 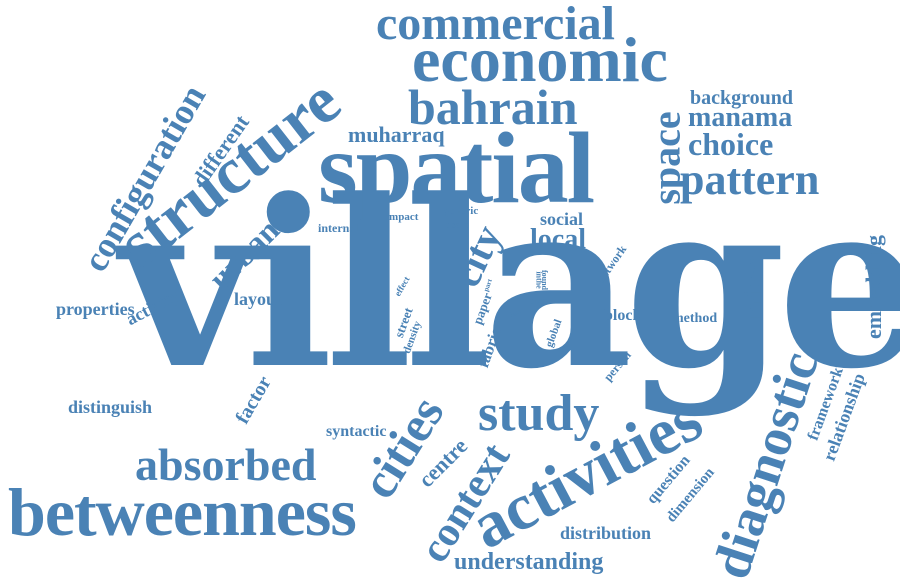 What do you see at coordinates (754, 287) in the screenshot?
I see `word-micro: micro` at bounding box center [754, 287].